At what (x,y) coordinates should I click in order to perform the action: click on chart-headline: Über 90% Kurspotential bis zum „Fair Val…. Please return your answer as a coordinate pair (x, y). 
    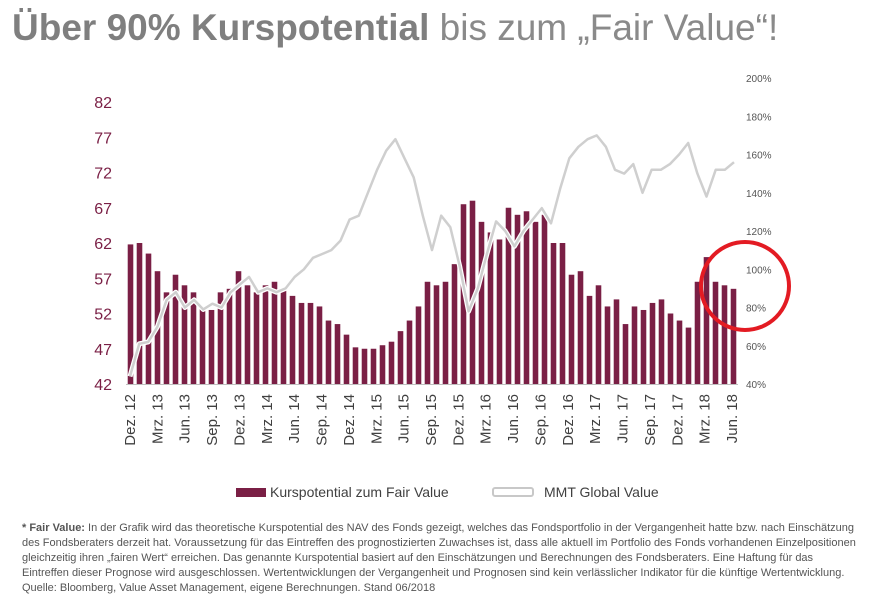
    Looking at the image, I should click on (451, 28).